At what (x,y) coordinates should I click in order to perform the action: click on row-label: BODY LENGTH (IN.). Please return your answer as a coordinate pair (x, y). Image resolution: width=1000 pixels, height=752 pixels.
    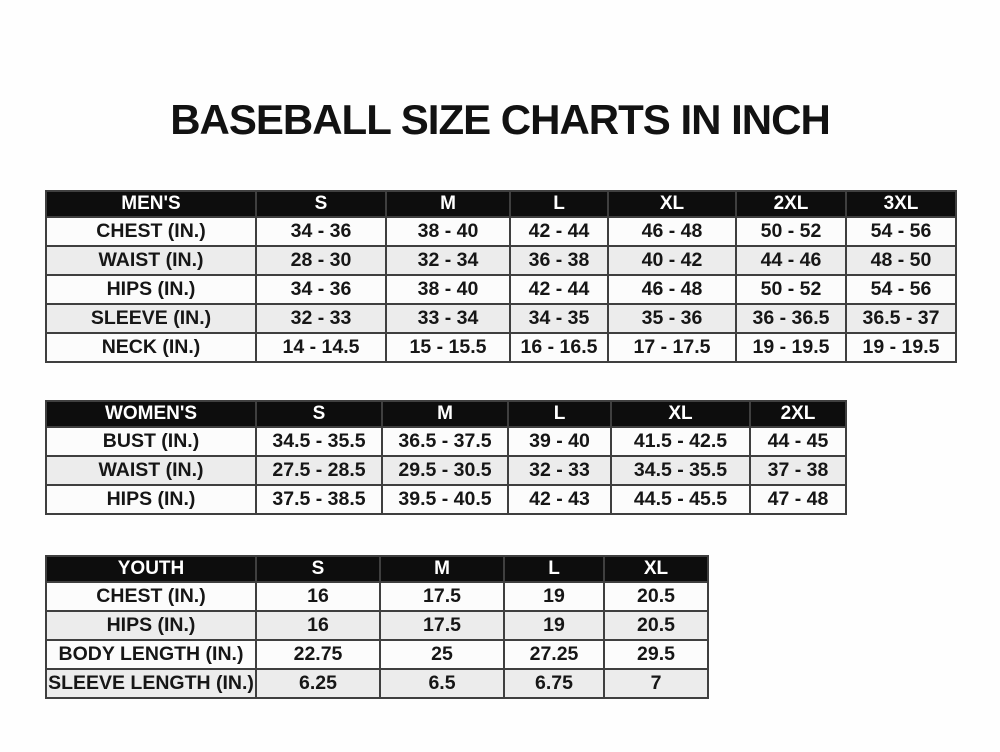
    Looking at the image, I should click on (151, 654).